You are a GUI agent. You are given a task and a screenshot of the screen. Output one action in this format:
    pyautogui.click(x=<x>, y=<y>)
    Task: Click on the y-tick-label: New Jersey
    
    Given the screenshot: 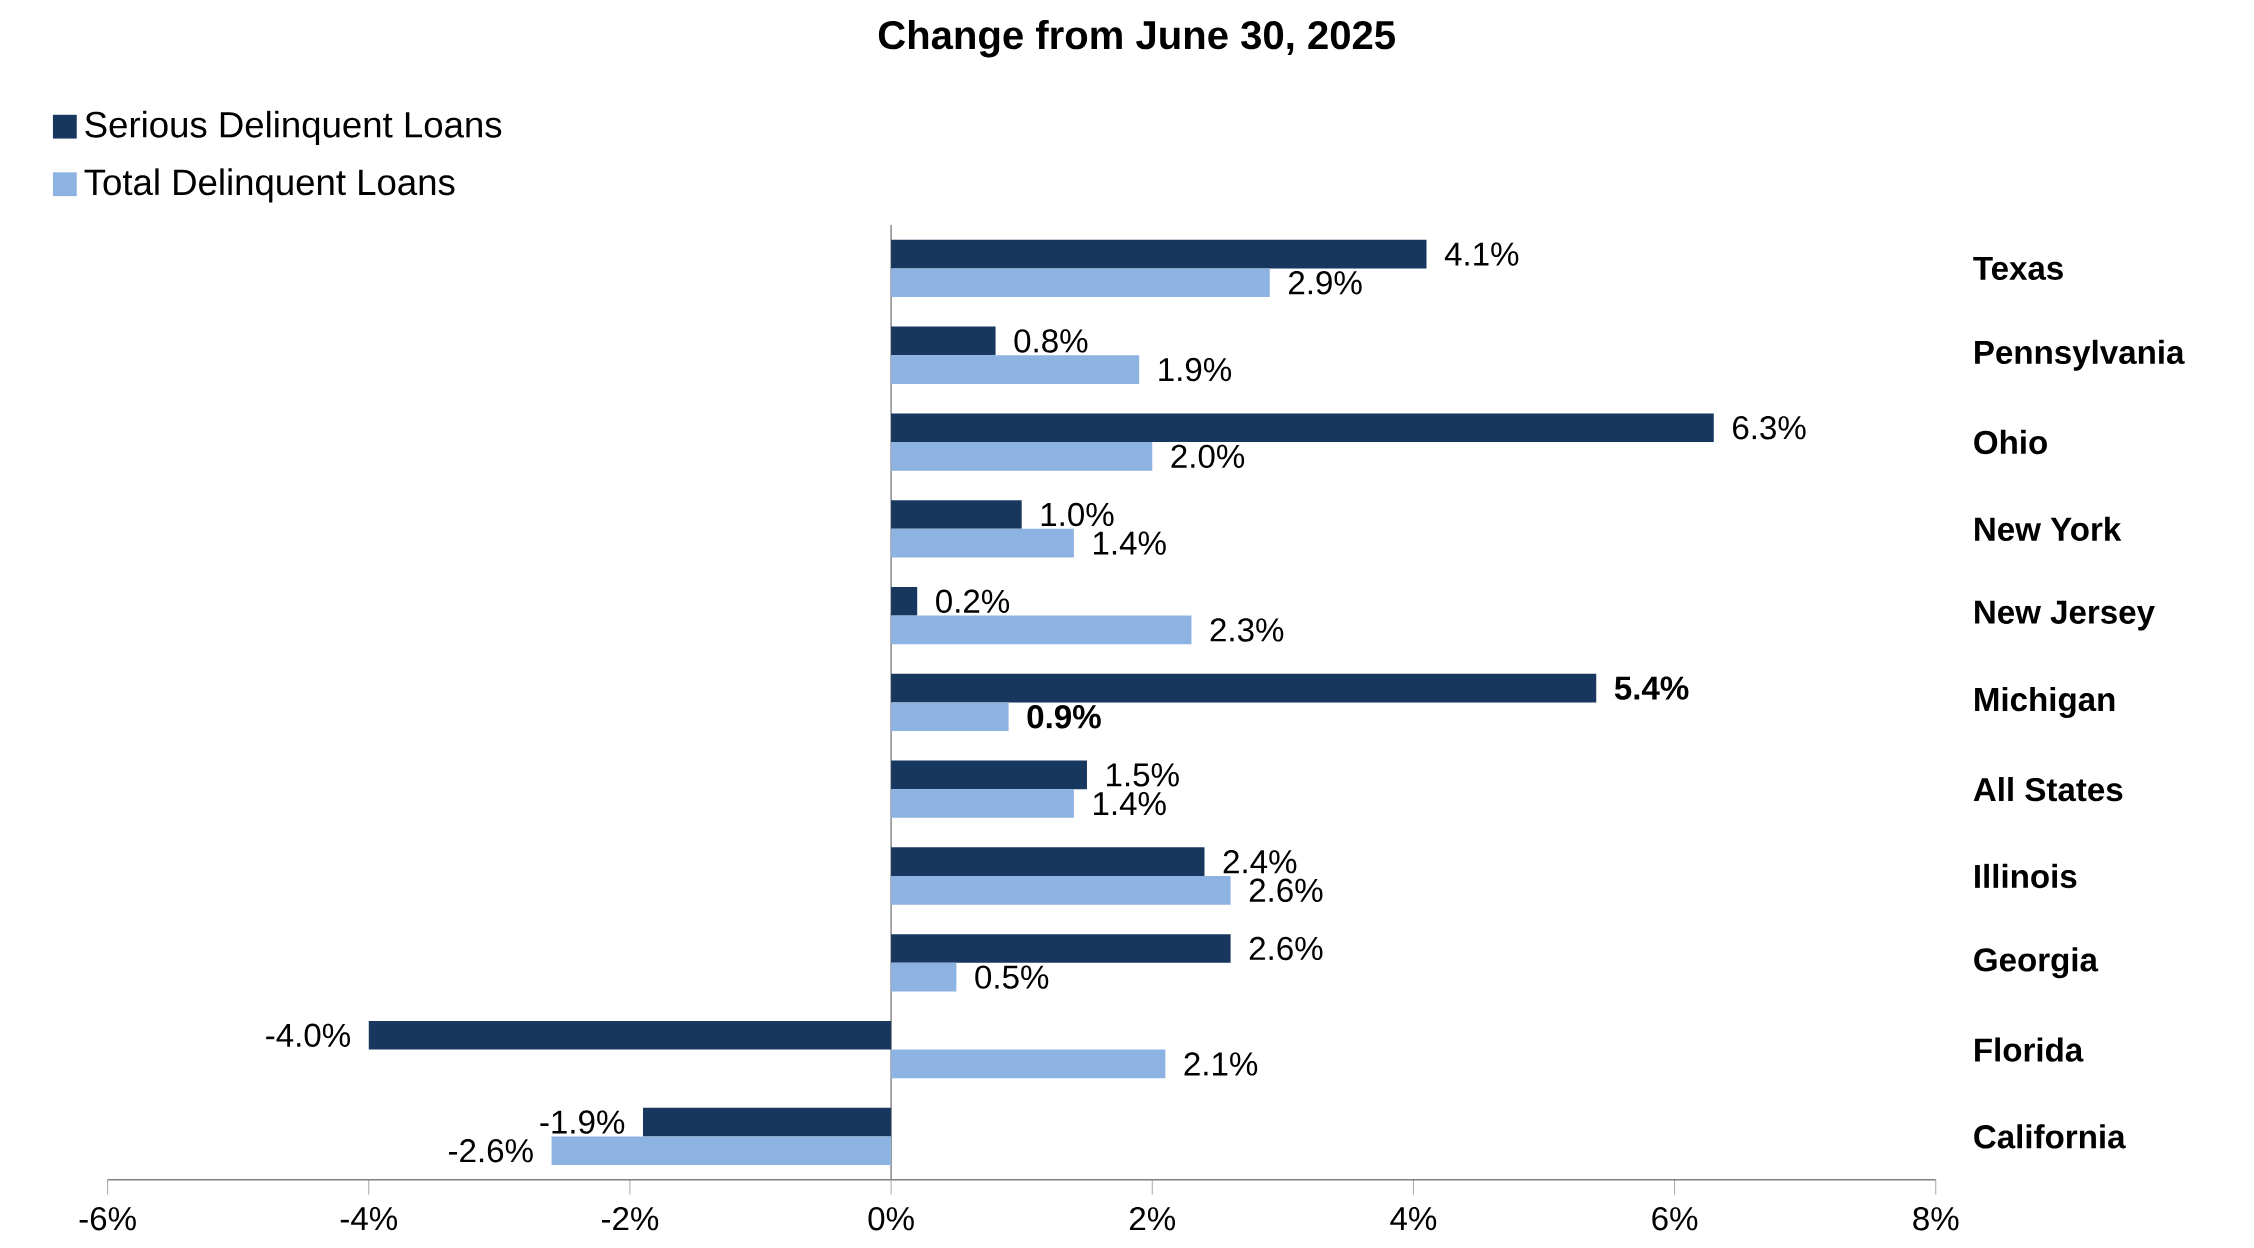 What is the action you would take?
    pyautogui.click(x=2065, y=615)
    